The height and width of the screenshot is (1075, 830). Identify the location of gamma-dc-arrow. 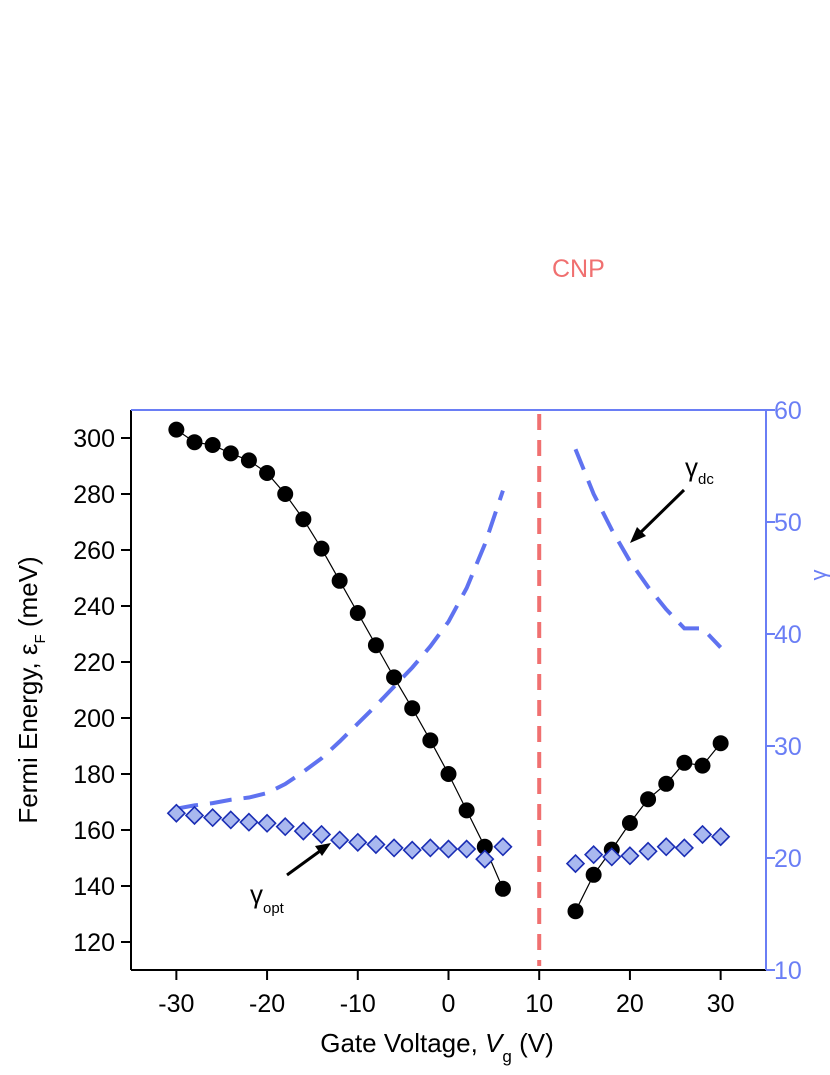
(658, 515).